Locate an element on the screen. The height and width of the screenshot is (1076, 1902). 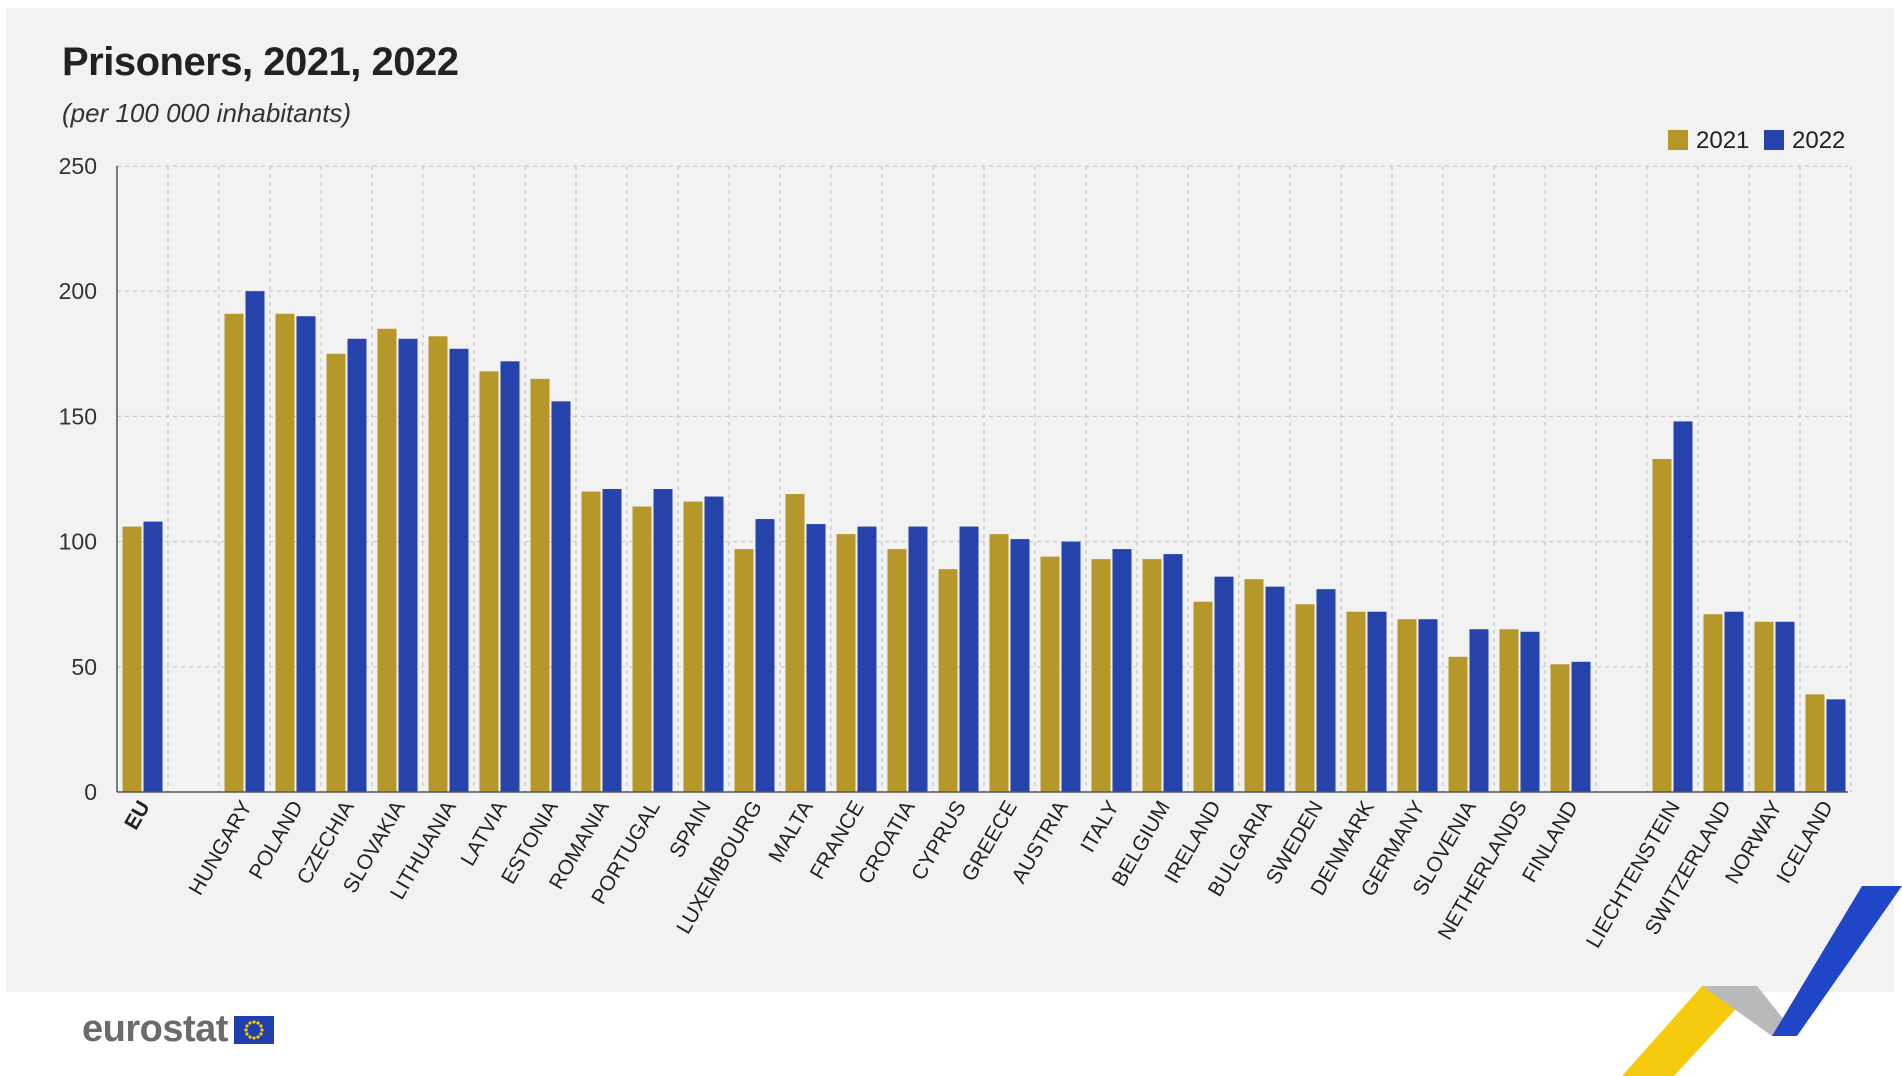
bar-2022-lithuania is located at coordinates (459, 570).